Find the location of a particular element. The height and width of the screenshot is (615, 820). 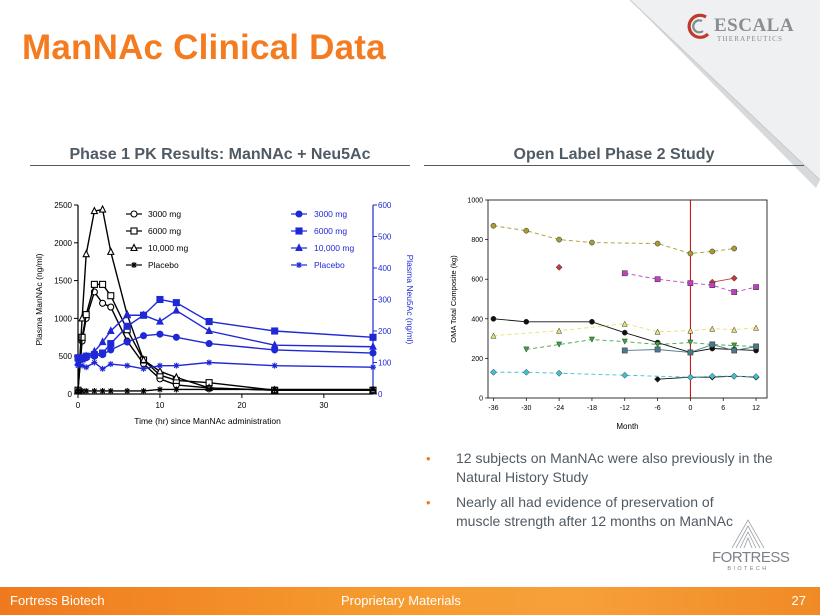

pk-legend-label: Placebo is located at coordinates (163, 265).